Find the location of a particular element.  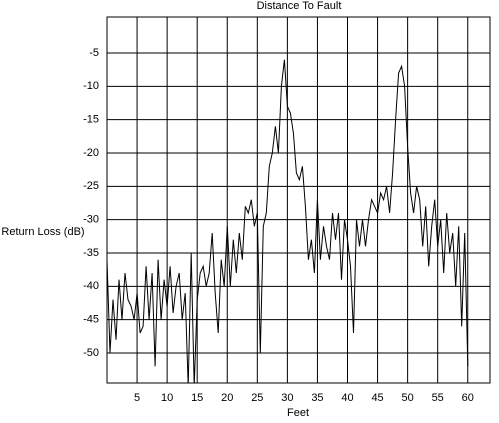

x-tick-label: 35 is located at coordinates (317, 398).